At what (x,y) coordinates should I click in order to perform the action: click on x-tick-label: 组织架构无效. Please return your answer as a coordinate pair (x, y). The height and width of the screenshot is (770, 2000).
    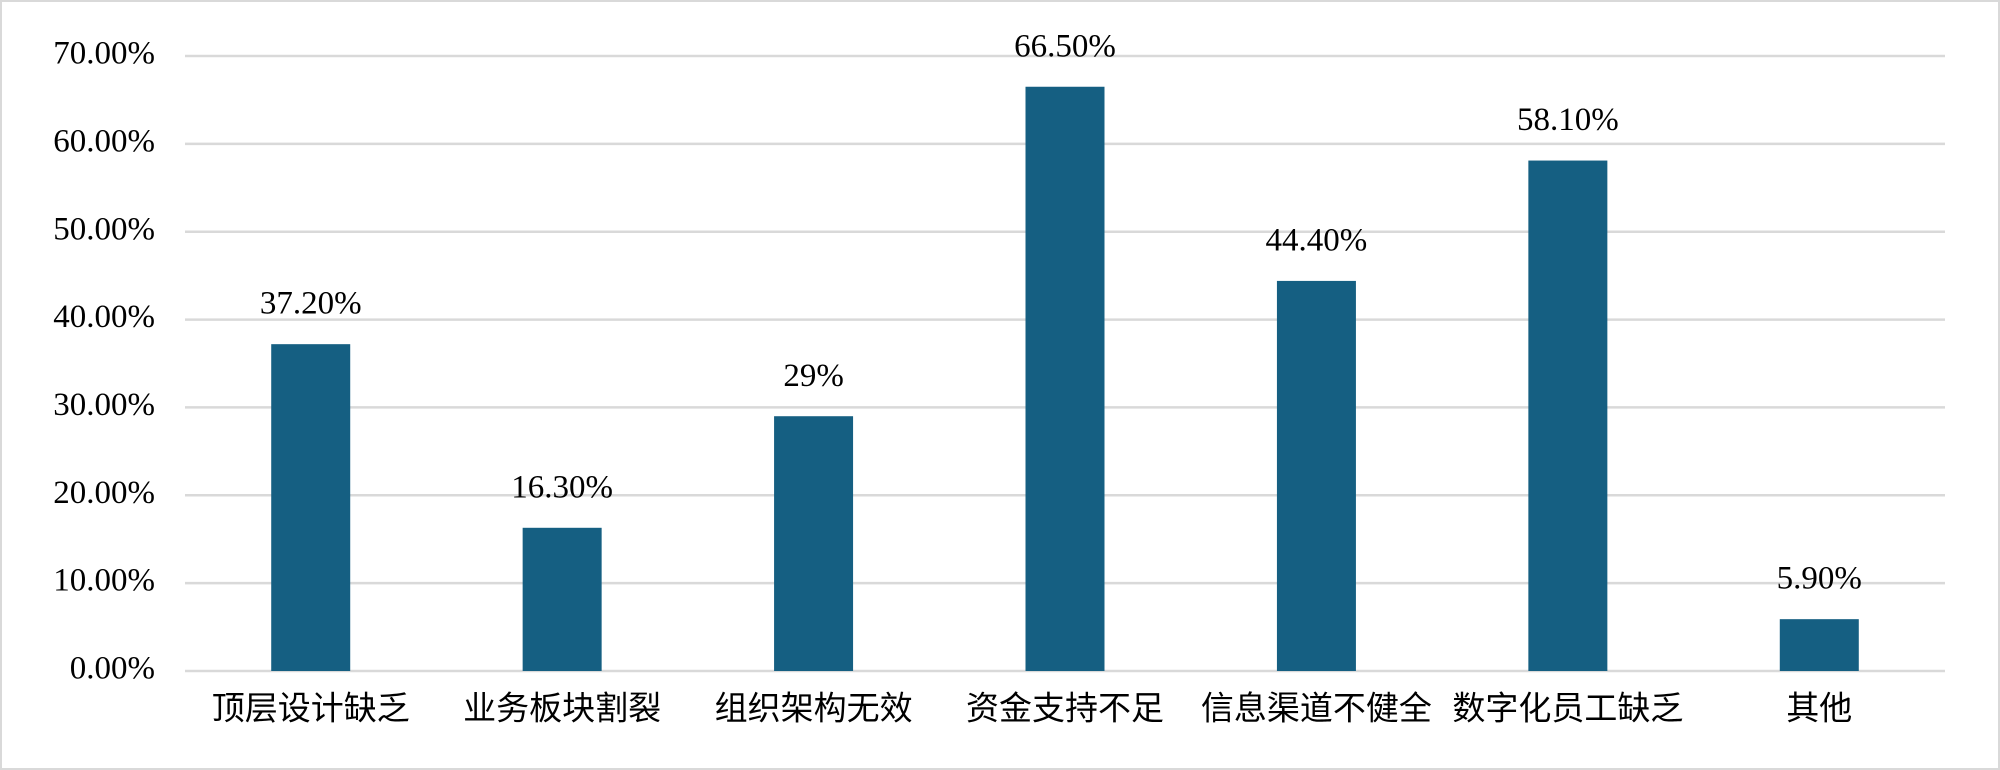
    Looking at the image, I should click on (814, 709).